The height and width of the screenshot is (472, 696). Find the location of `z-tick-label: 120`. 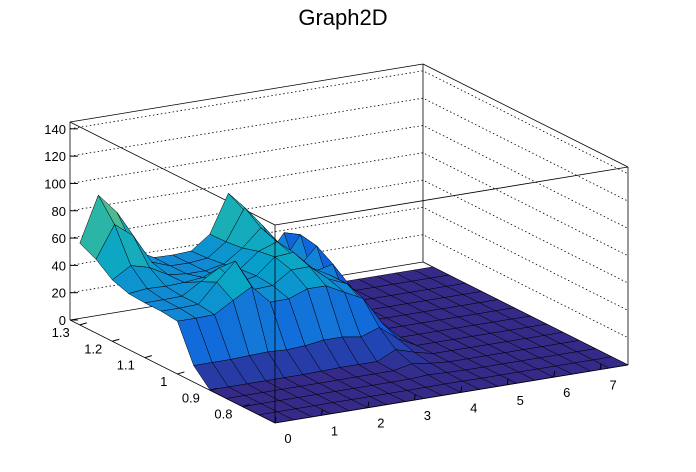

z-tick-label: 120 is located at coordinates (55, 156).